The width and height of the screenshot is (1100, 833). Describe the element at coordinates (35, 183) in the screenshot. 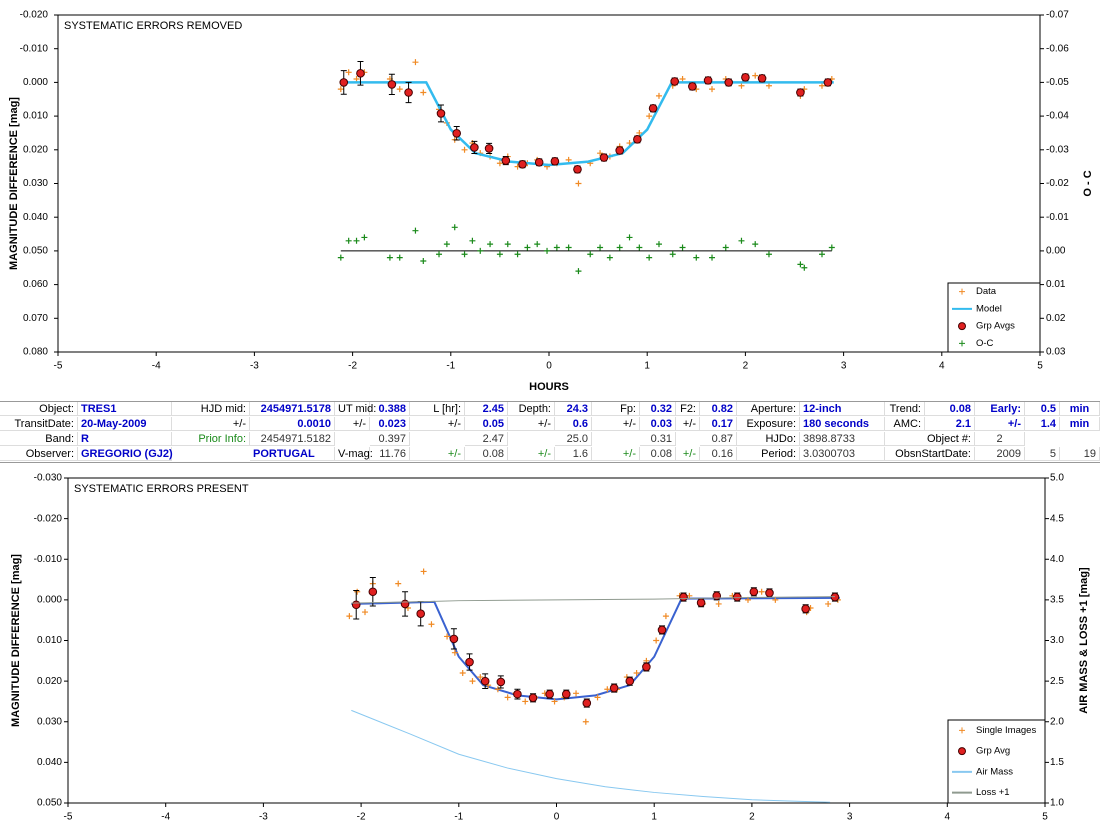

I see `y-tick-label: 0.030` at that location.